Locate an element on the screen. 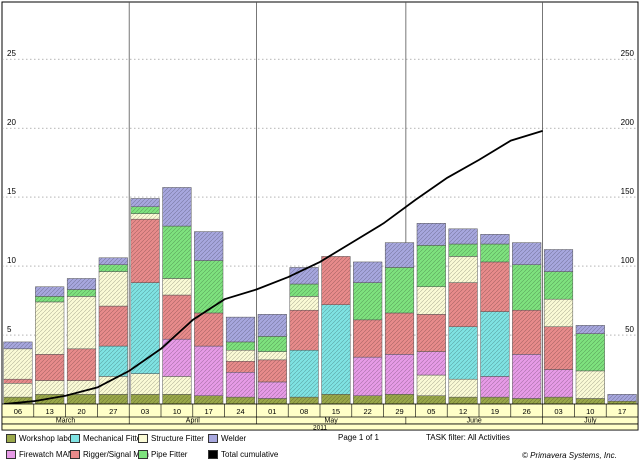 This screenshot has width=640, height=468. week-label: 13 is located at coordinates (50, 411).